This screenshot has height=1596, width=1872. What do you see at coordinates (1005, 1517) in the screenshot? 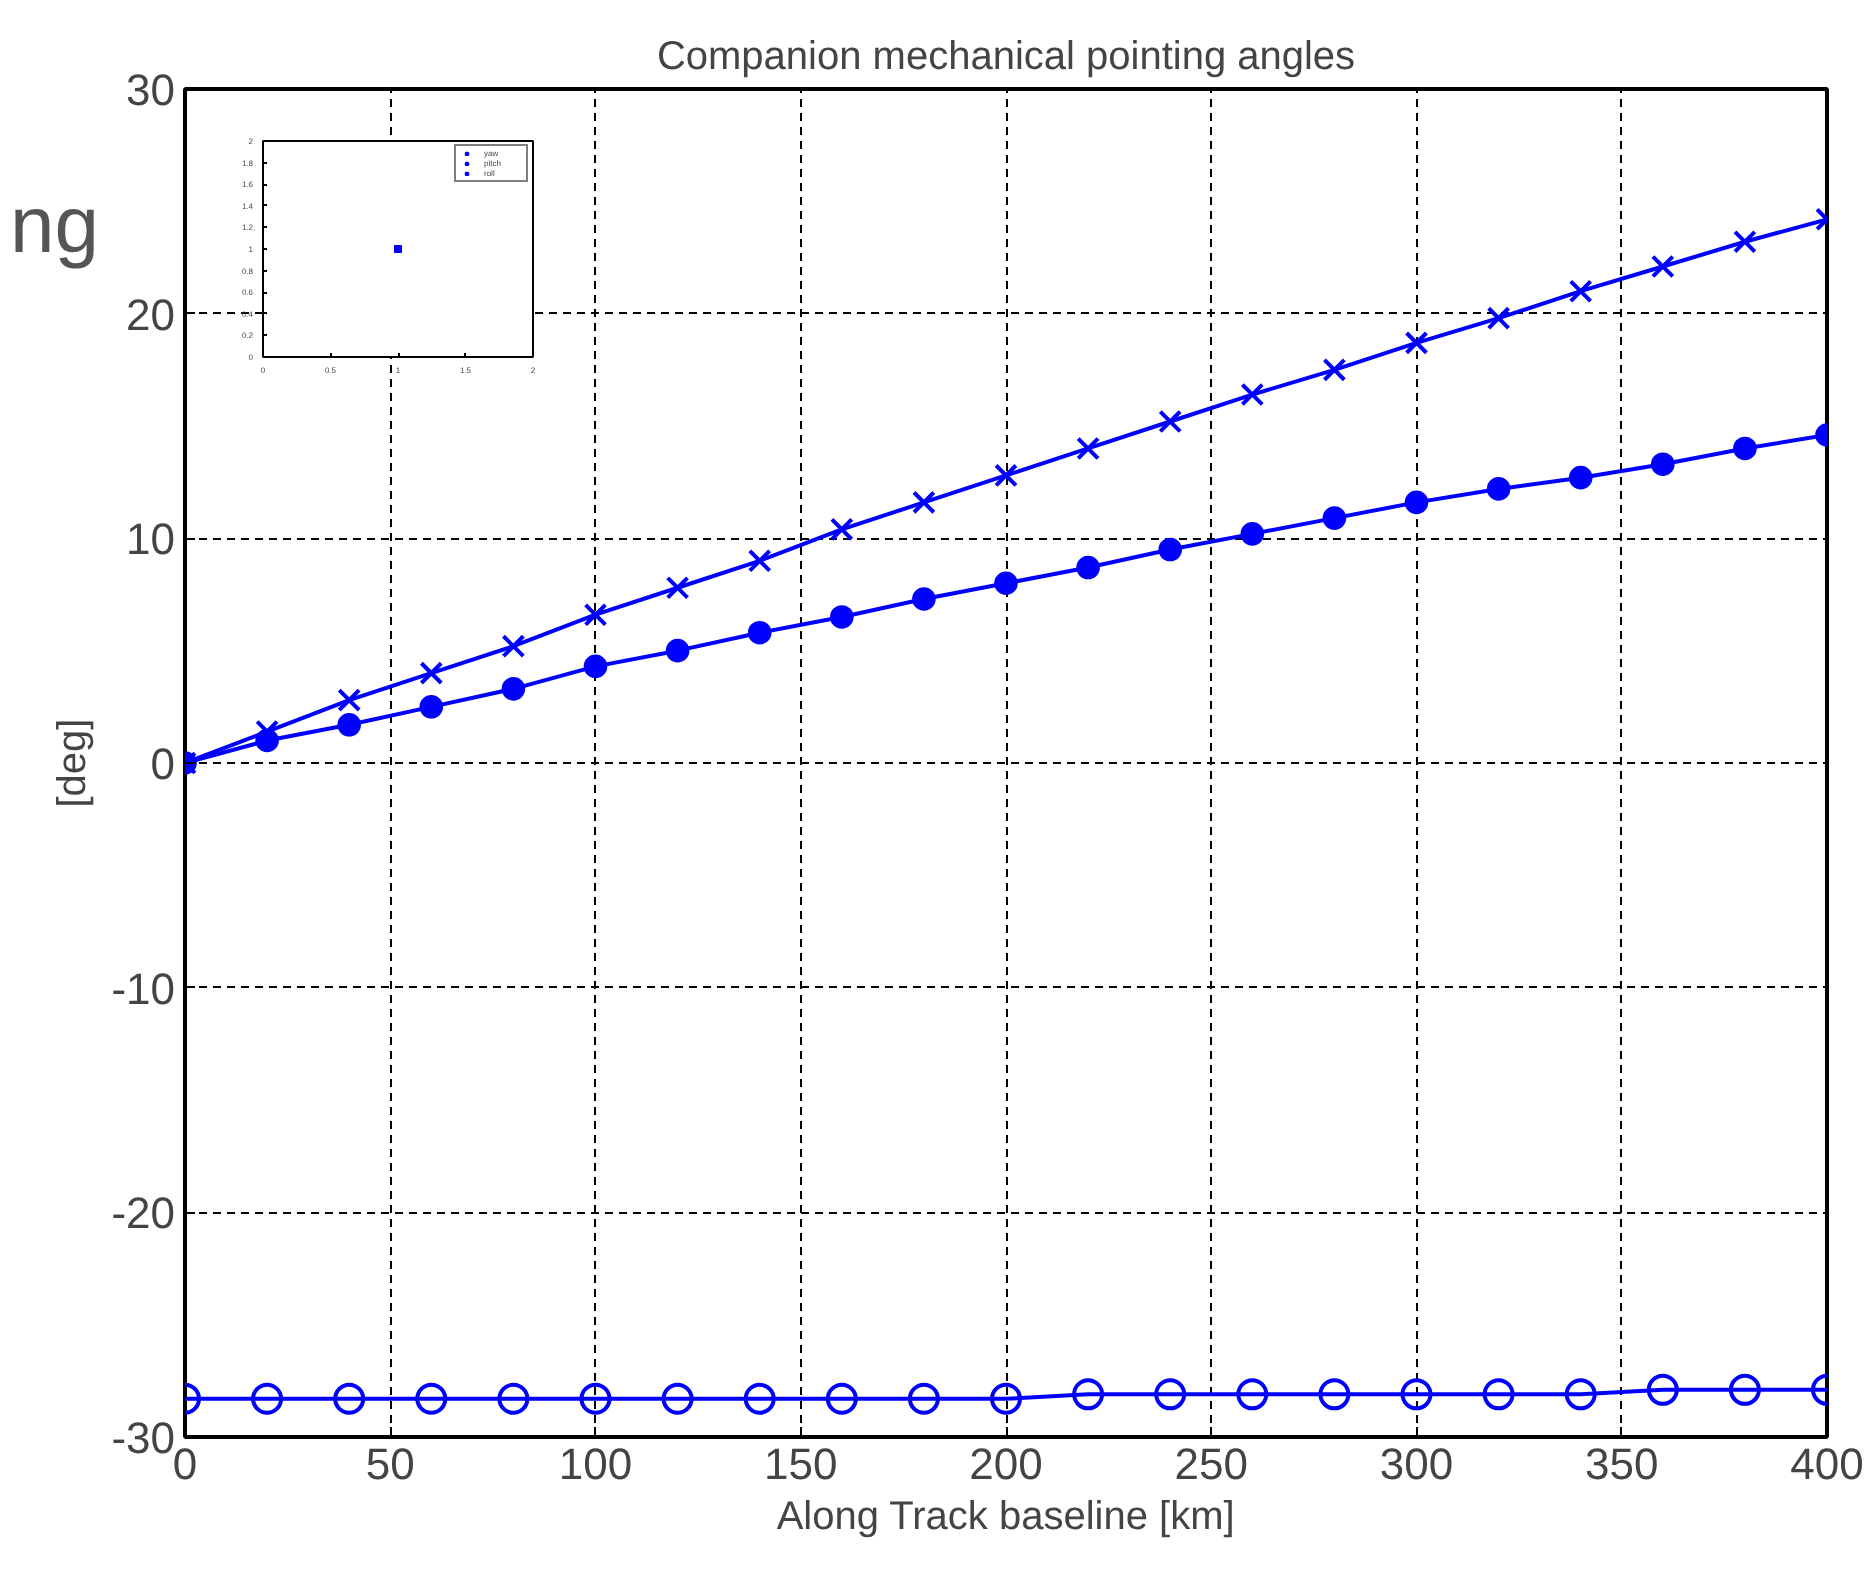
I see `x-axis-title: Along Track baseline [km]` at bounding box center [1005, 1517].